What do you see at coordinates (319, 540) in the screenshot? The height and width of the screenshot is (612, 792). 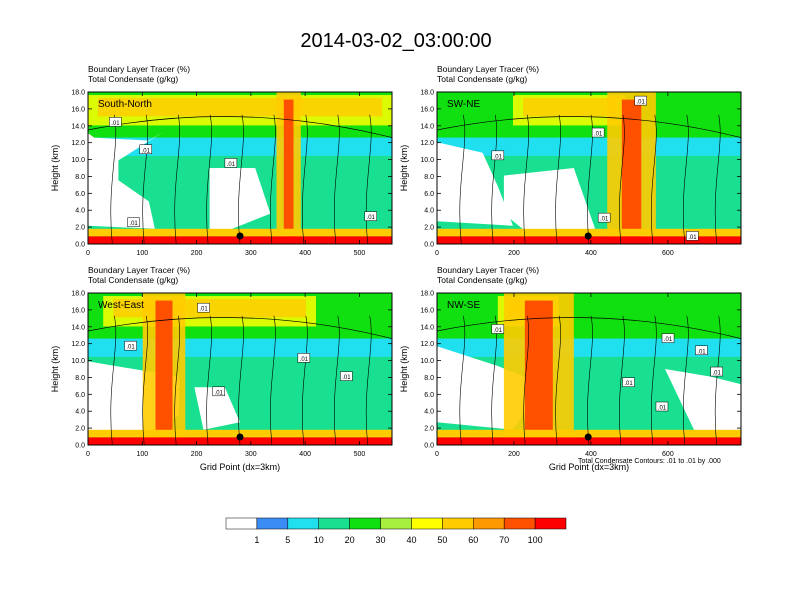 I see `colorbar-label: 10` at bounding box center [319, 540].